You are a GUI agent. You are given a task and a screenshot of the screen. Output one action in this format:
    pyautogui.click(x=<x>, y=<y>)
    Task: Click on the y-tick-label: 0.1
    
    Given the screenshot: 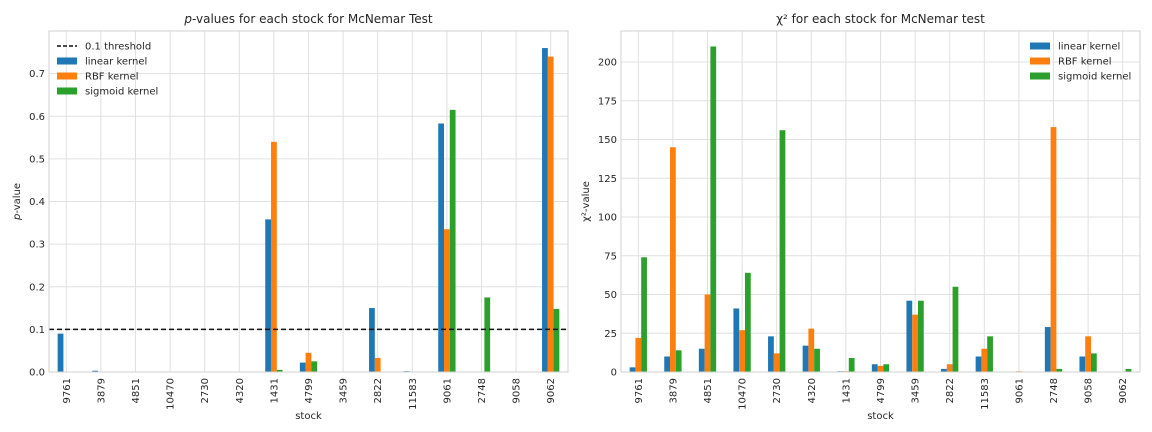 What is the action you would take?
    pyautogui.click(x=37, y=330)
    